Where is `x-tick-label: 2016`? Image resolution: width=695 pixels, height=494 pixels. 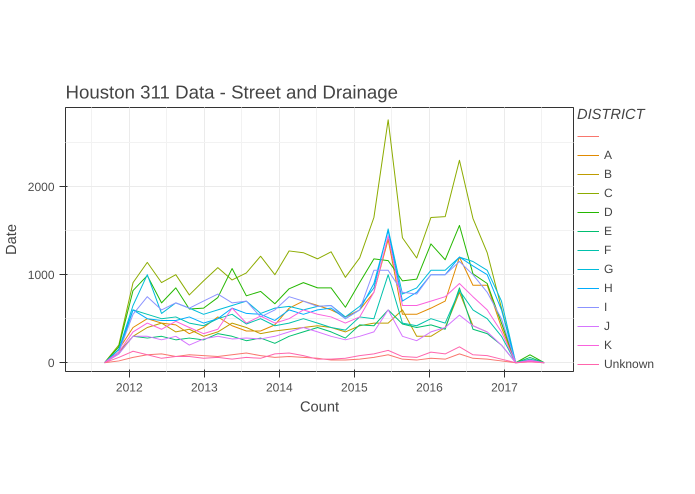
x-tick-label: 2016 is located at coordinates (430, 387).